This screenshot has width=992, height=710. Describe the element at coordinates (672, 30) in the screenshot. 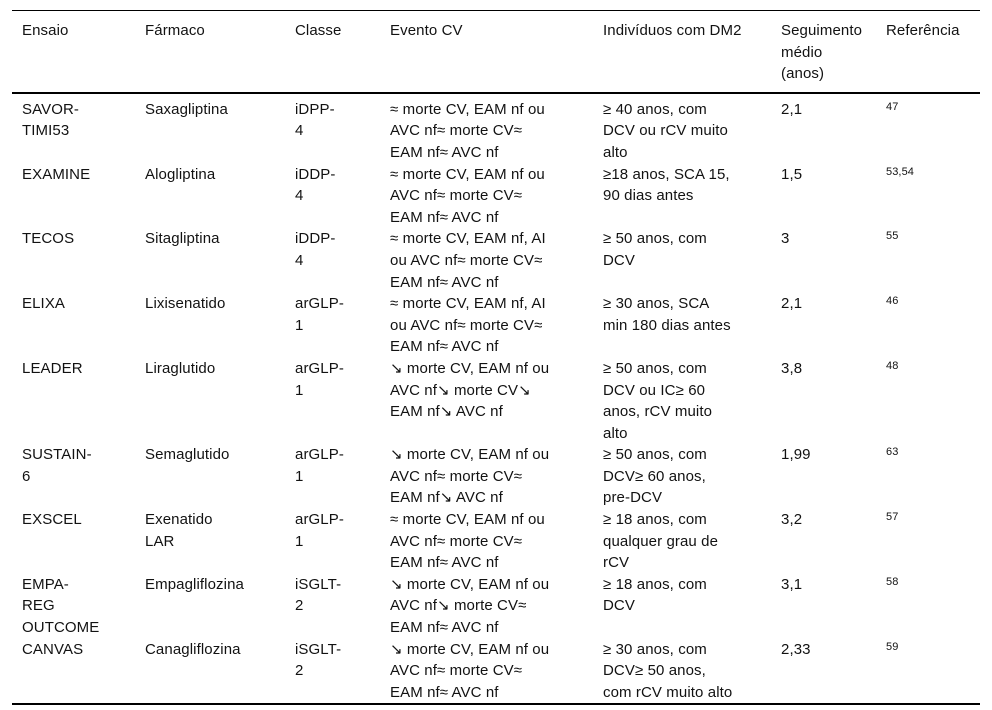

I see `header-individuos-dm2: Indivíduos com DM2` at that location.